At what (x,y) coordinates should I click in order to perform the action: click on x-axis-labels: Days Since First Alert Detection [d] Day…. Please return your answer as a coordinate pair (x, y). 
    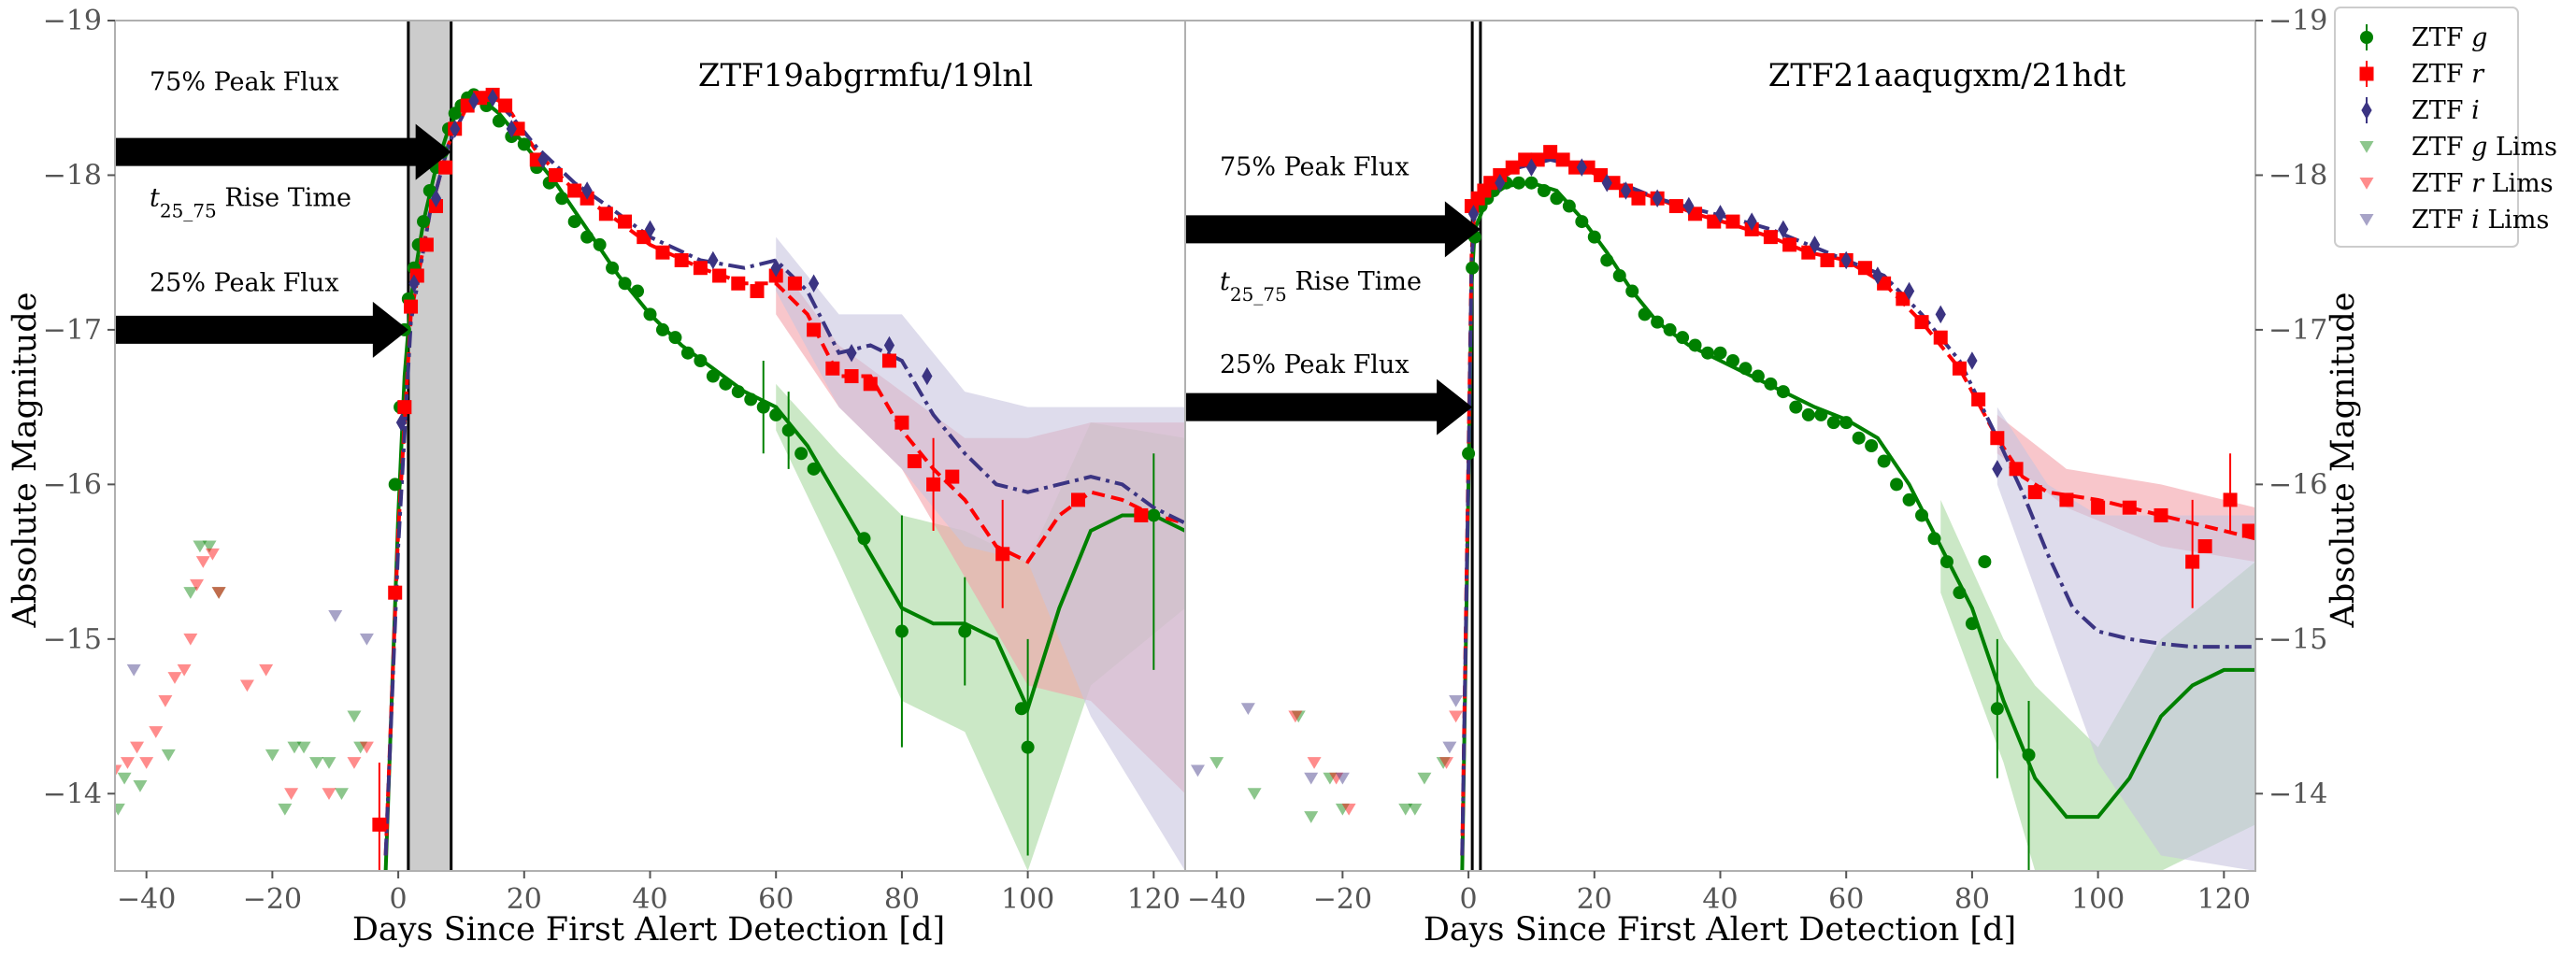
    Looking at the image, I should click on (1184, 930).